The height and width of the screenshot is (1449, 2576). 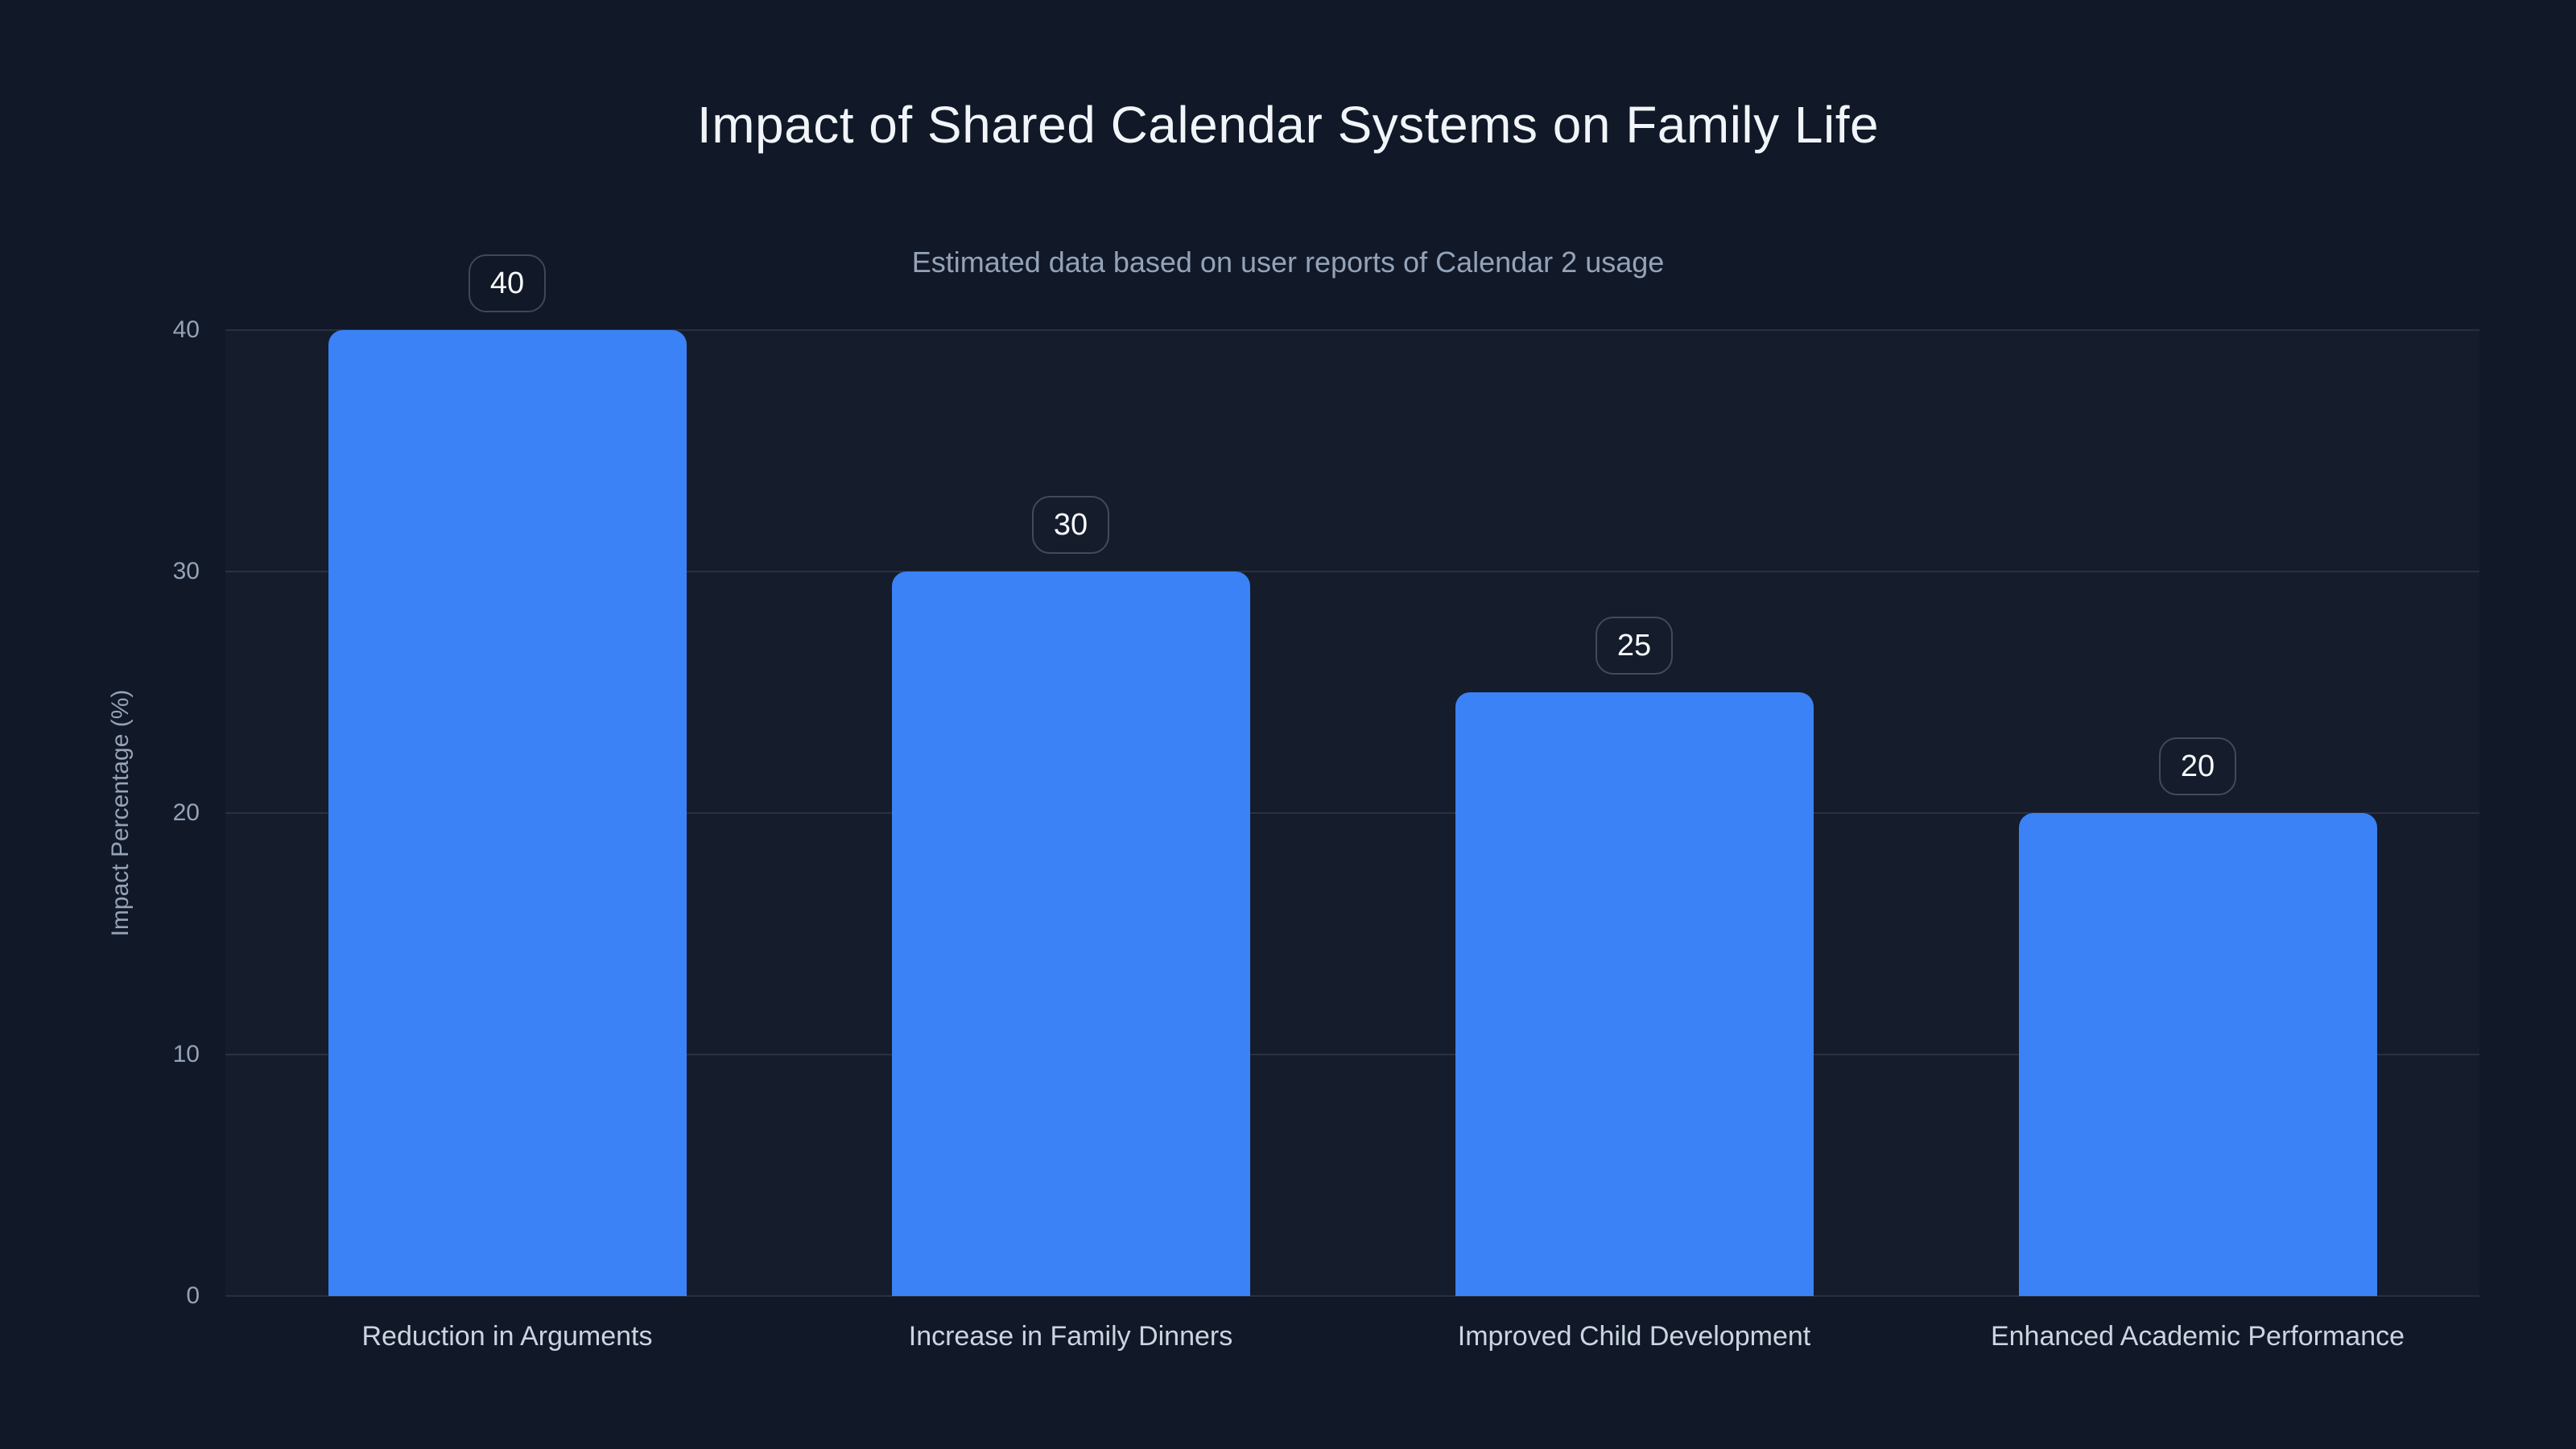 I want to click on y-tick-label: 30, so click(x=186, y=571).